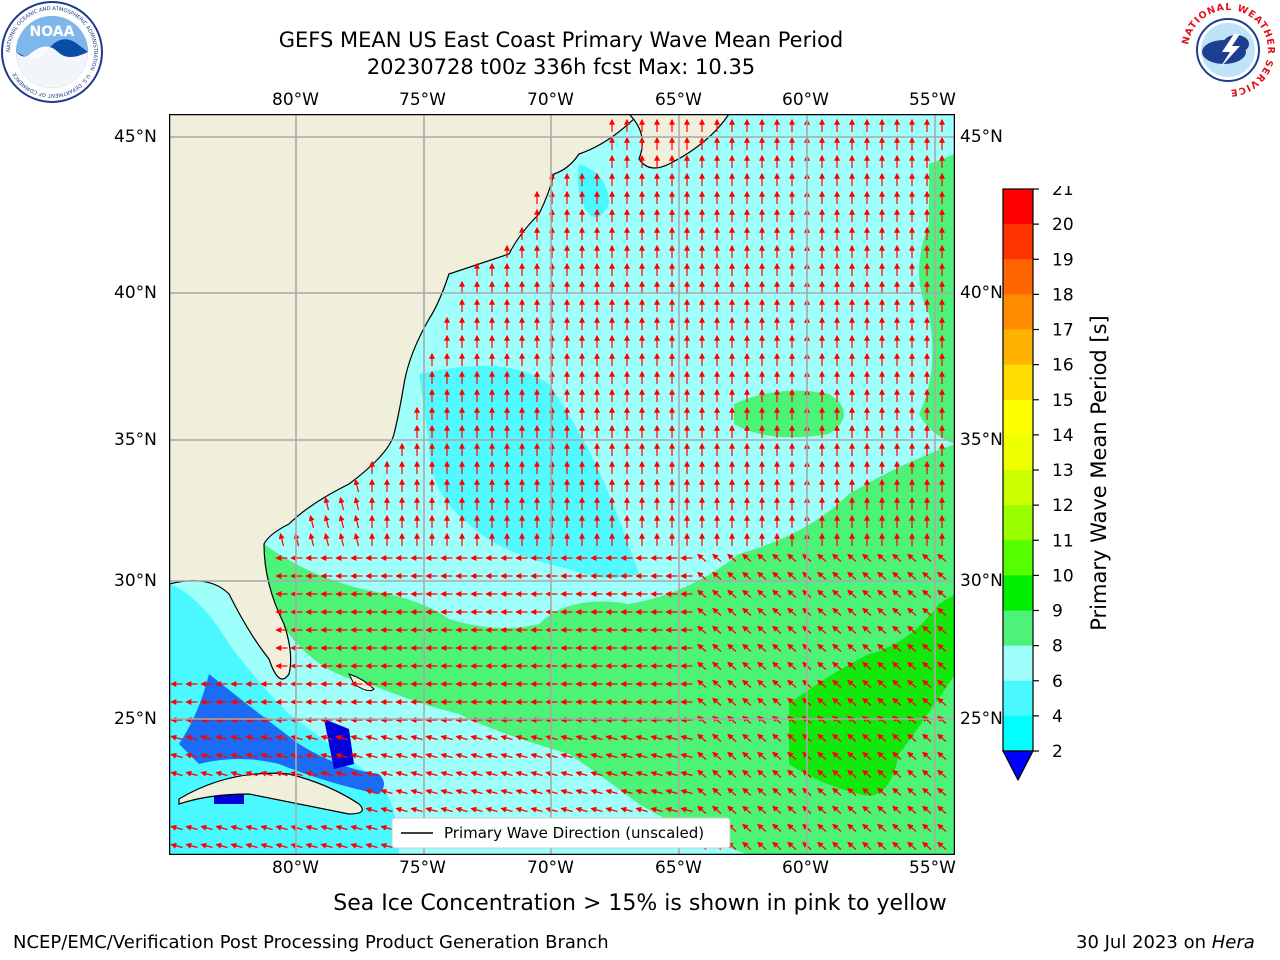 The height and width of the screenshot is (960, 1280). What do you see at coordinates (561, 833) in the screenshot?
I see `map-legend: Primary Wave Direction (unscaled)` at bounding box center [561, 833].